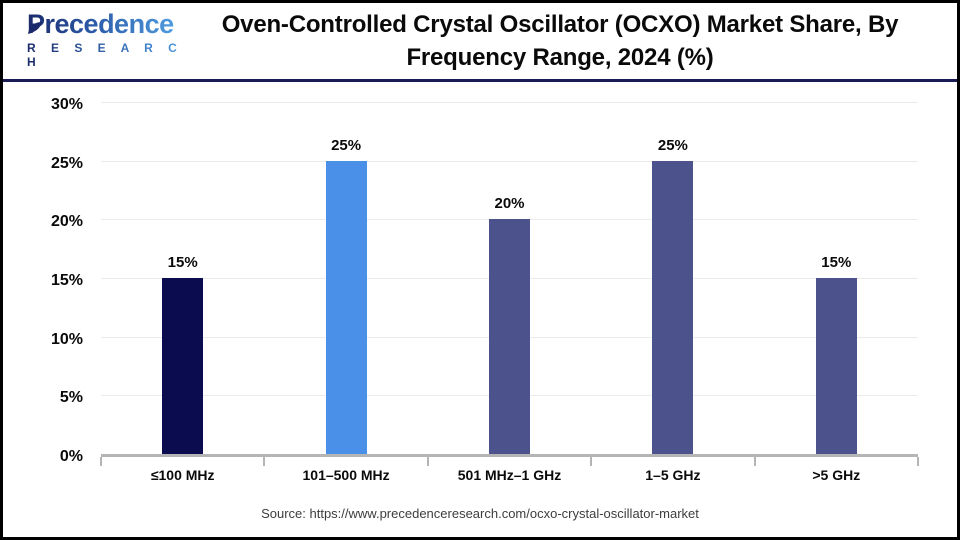 The height and width of the screenshot is (540, 960). Describe the element at coordinates (346, 475) in the screenshot. I see `category-label-101–500 MHz: 101–500 MHz` at that location.